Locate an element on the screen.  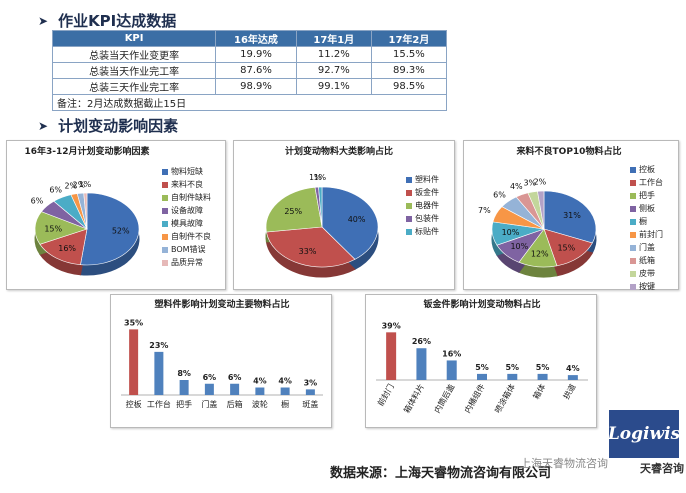
bar-value-label: 5% is located at coordinates (512, 367).